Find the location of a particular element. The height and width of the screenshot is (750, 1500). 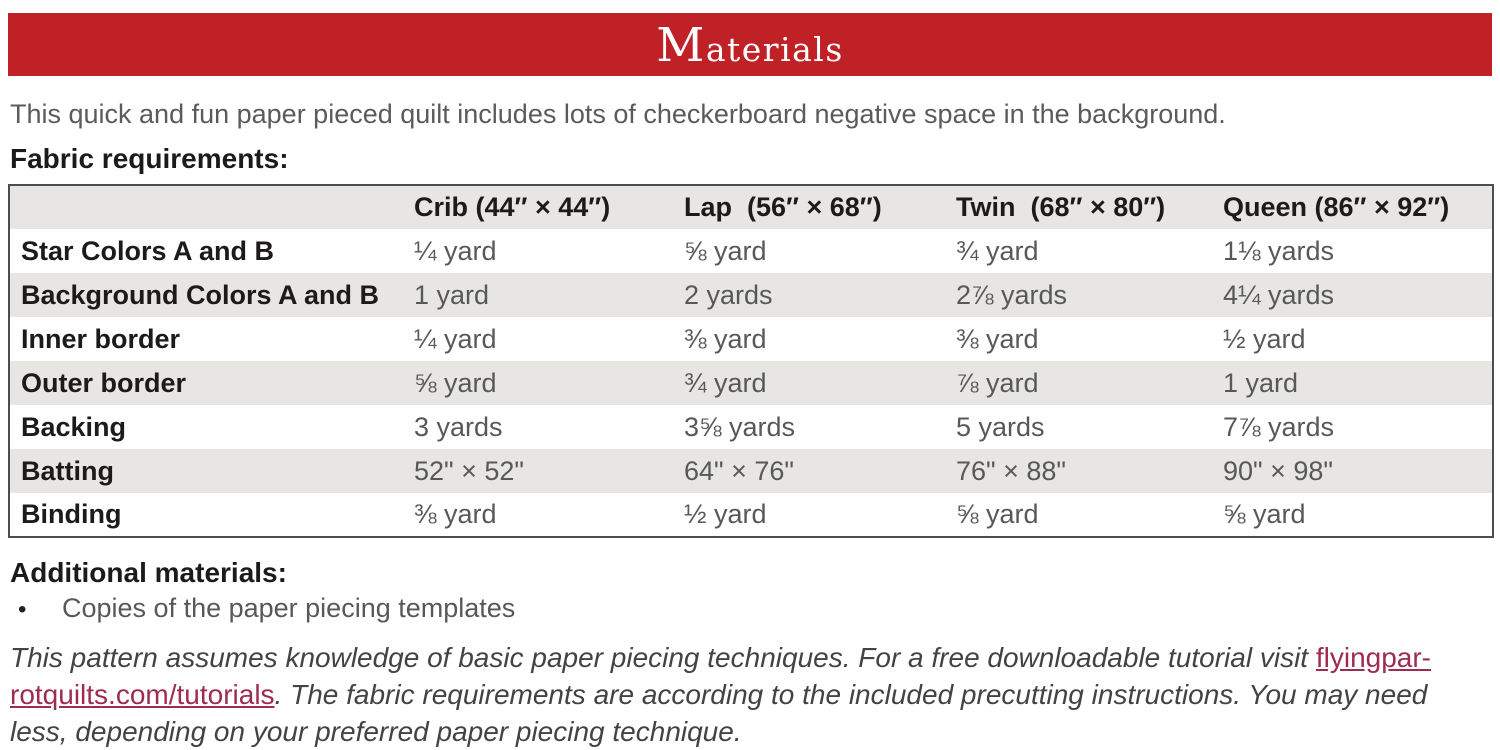

list-item: • Copies of the paper piecing templates is located at coordinates (755, 608).